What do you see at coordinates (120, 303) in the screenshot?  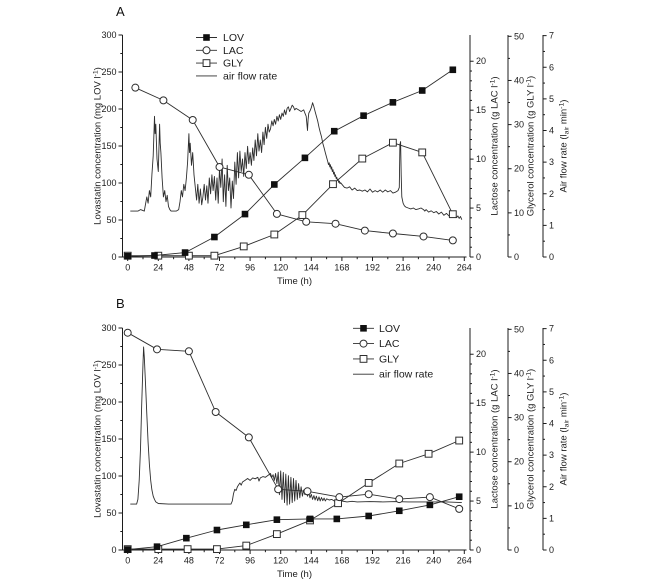 I see `panel-b-label: B` at bounding box center [120, 303].